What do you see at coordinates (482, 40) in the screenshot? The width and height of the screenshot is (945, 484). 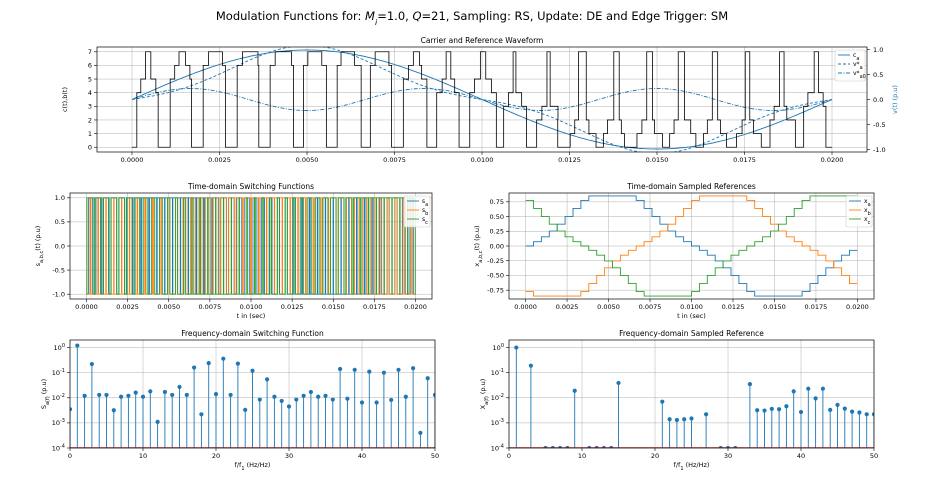 I see `axes-title: Carrier and Reference Waveform` at bounding box center [482, 40].